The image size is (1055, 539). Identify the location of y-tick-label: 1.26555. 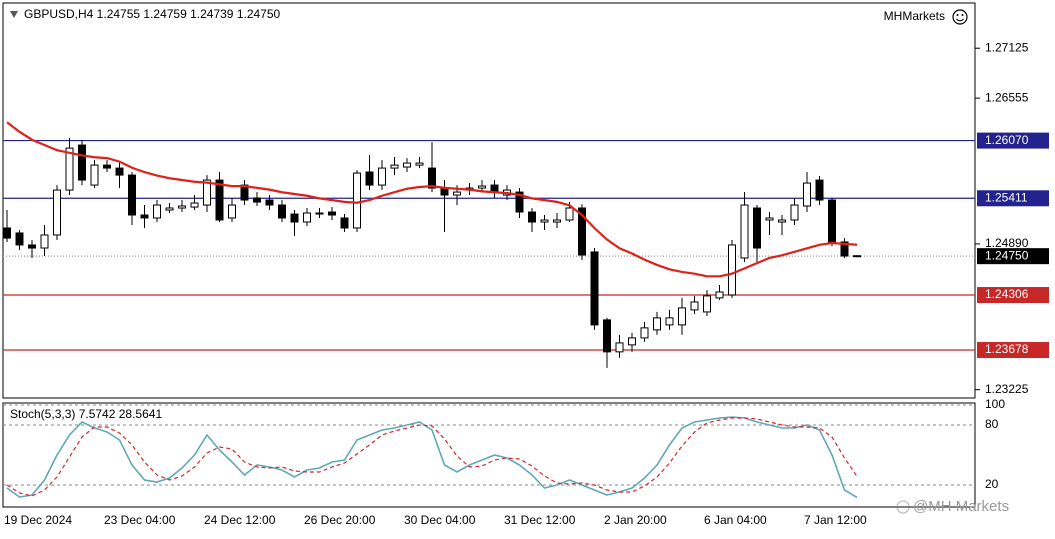
(1007, 97).